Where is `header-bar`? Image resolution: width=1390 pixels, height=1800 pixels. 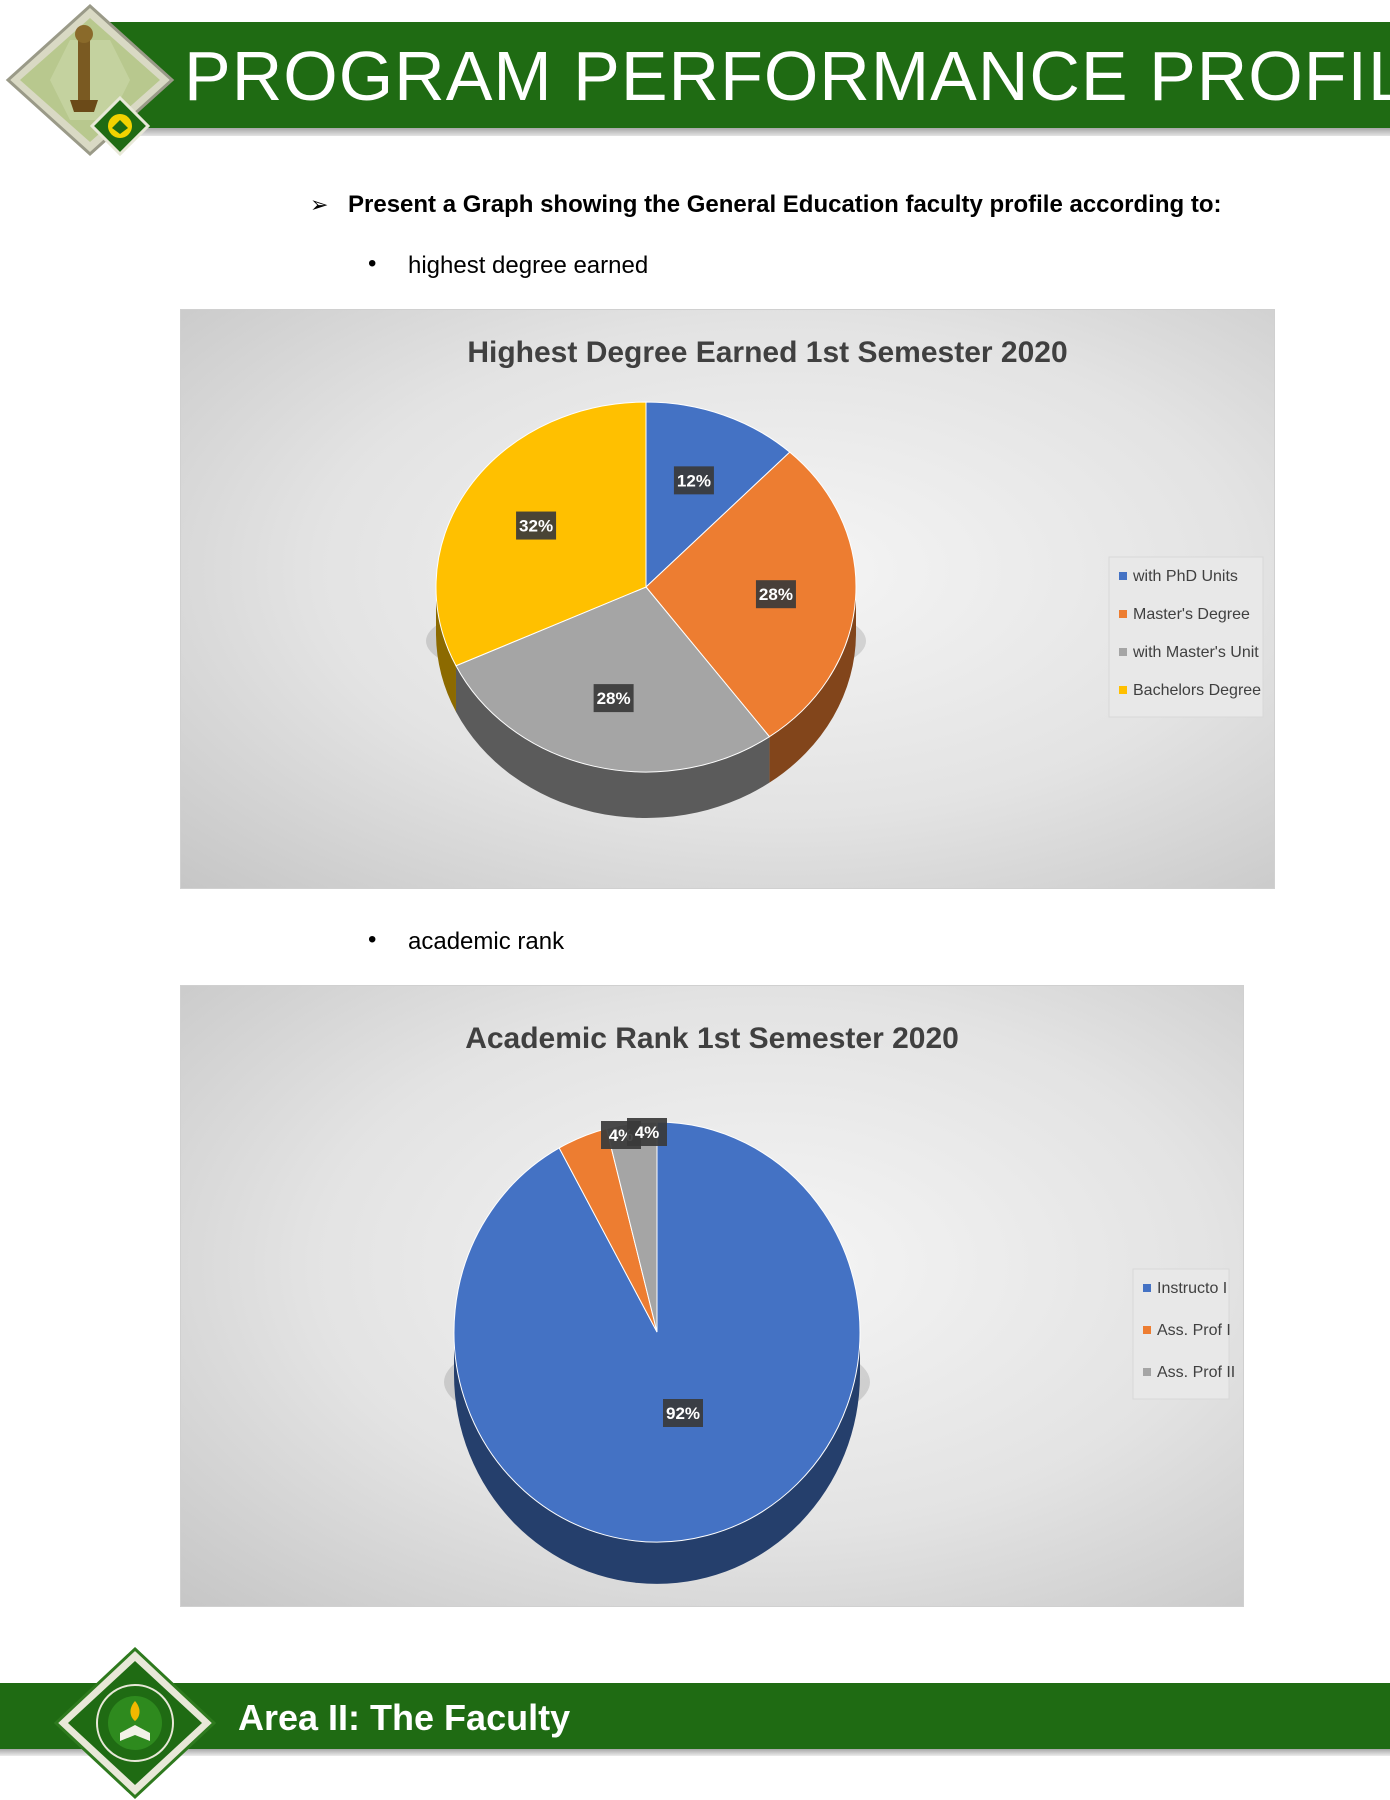 header-bar is located at coordinates (749, 75).